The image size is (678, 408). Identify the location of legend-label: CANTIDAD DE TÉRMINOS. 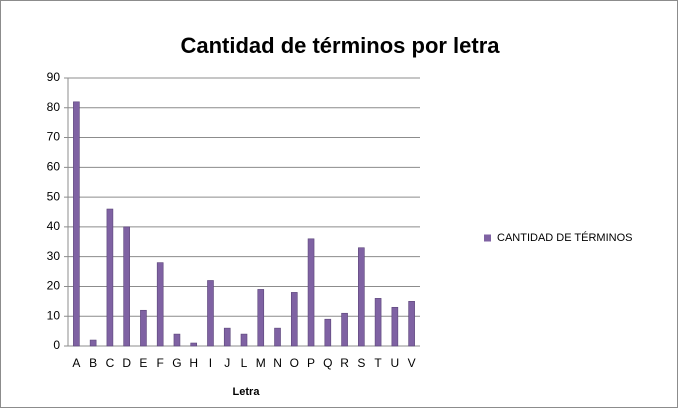
(564, 237).